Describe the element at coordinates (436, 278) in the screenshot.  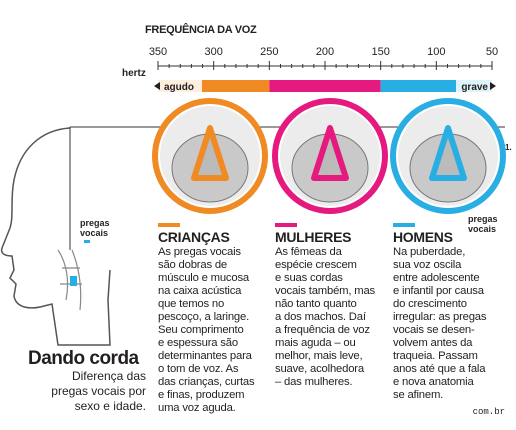
I see `section-text: entre adolescente` at that location.